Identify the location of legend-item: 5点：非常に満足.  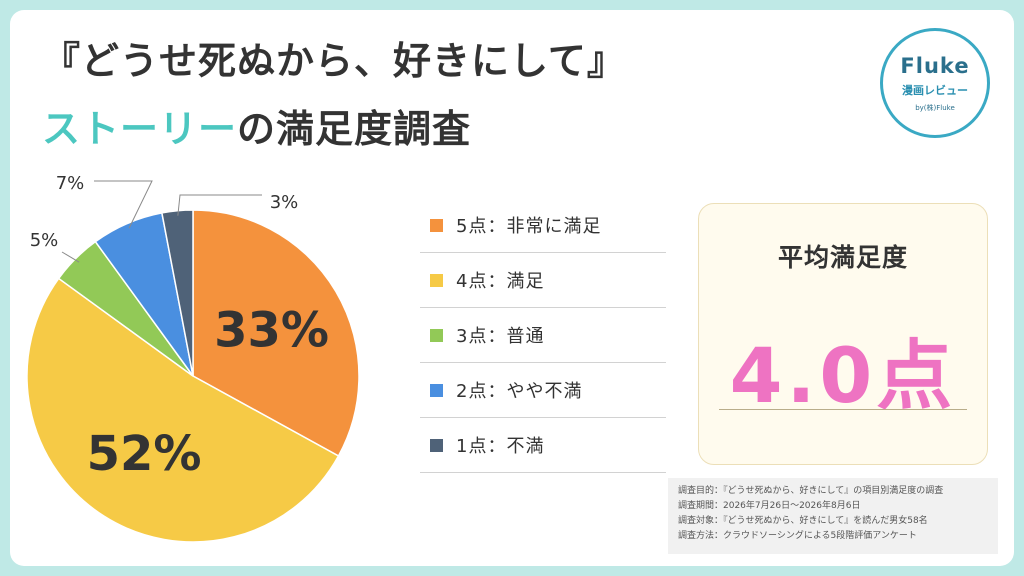
(543, 225).